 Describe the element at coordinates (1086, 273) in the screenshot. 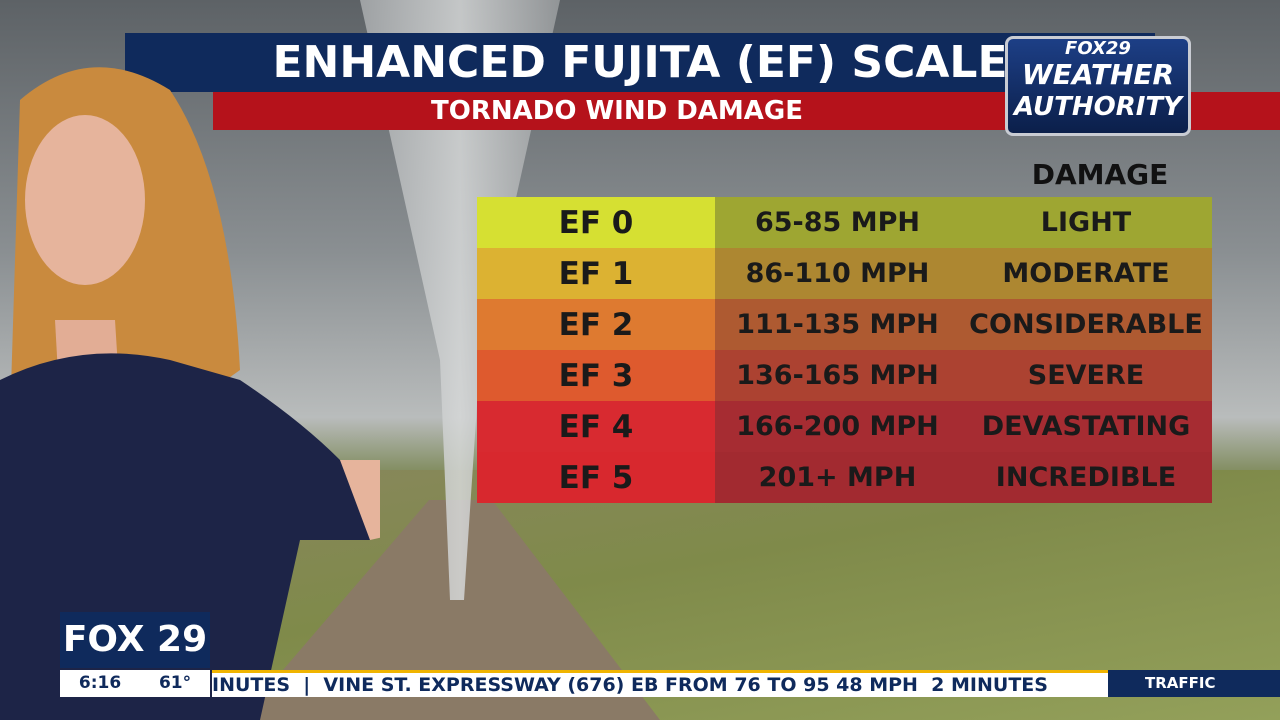

I see `damage: MODERATE` at that location.